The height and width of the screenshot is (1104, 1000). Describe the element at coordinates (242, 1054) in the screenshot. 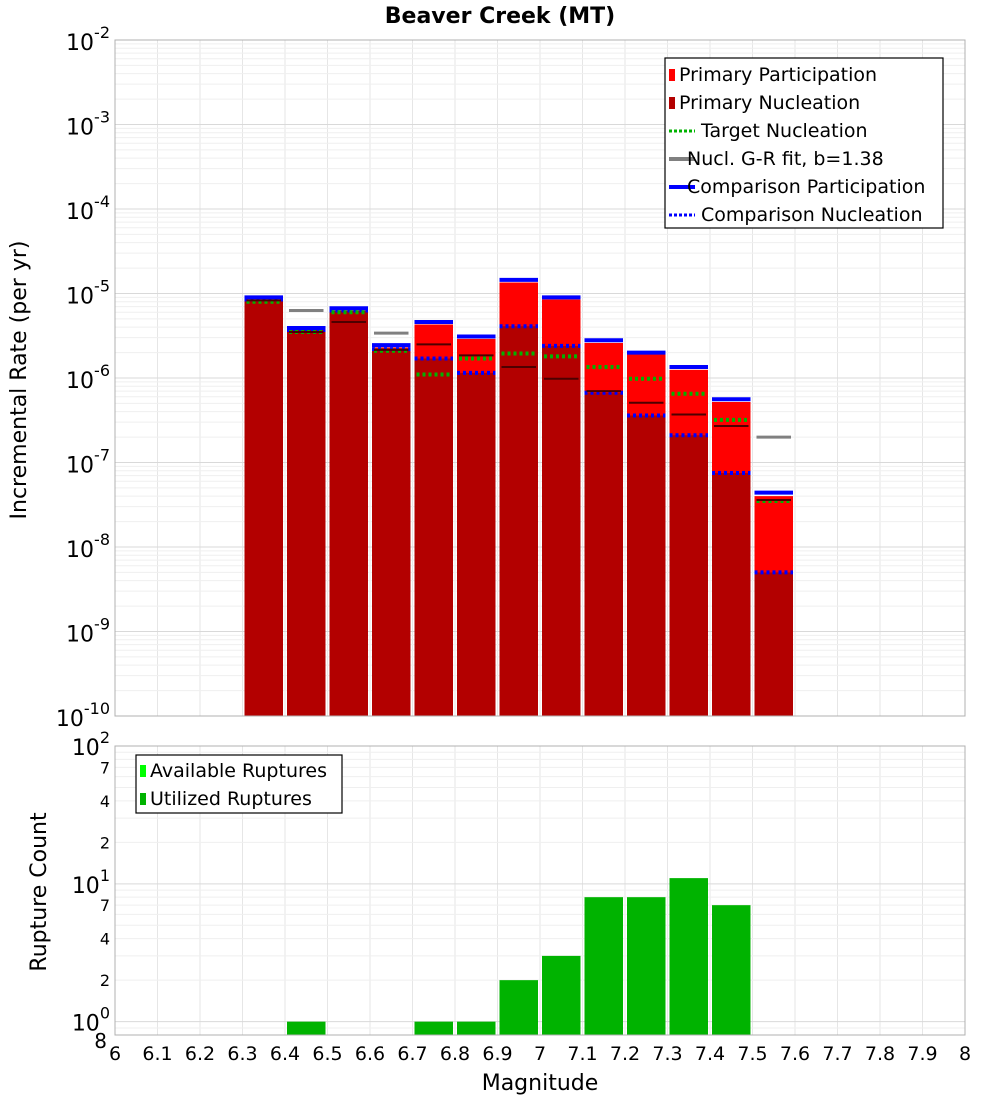

I see `x-tick-label: 6.3` at that location.